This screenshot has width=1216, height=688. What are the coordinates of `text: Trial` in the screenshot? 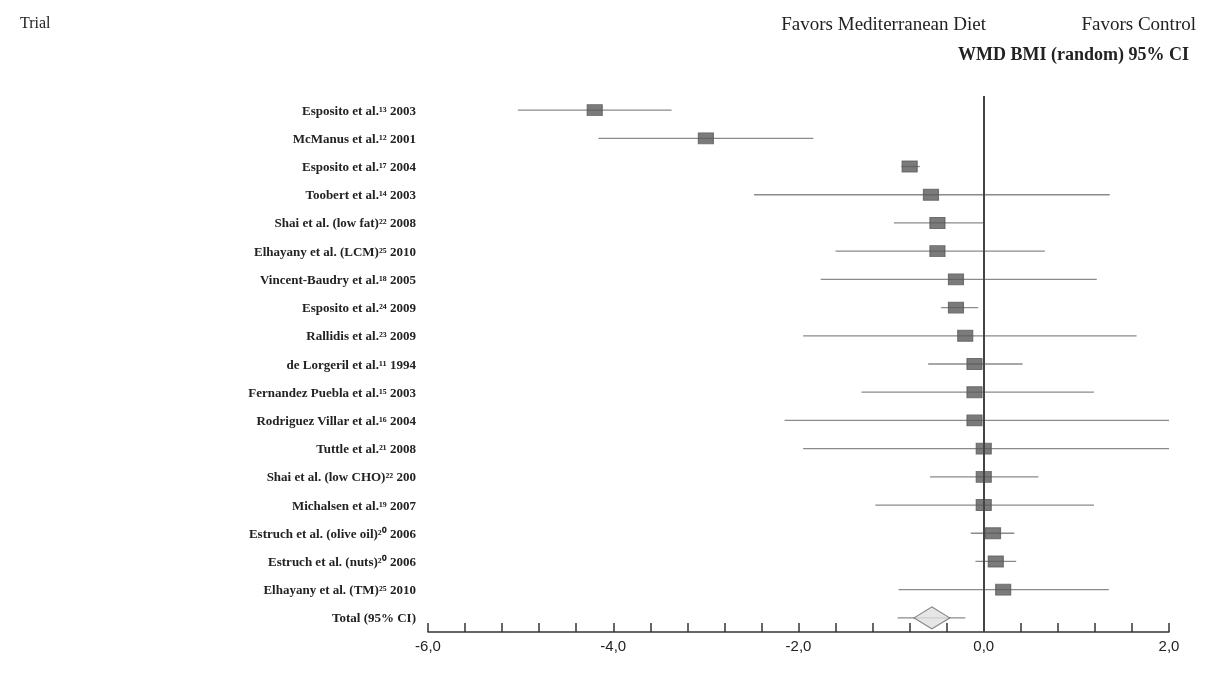 It's located at (36, 22).